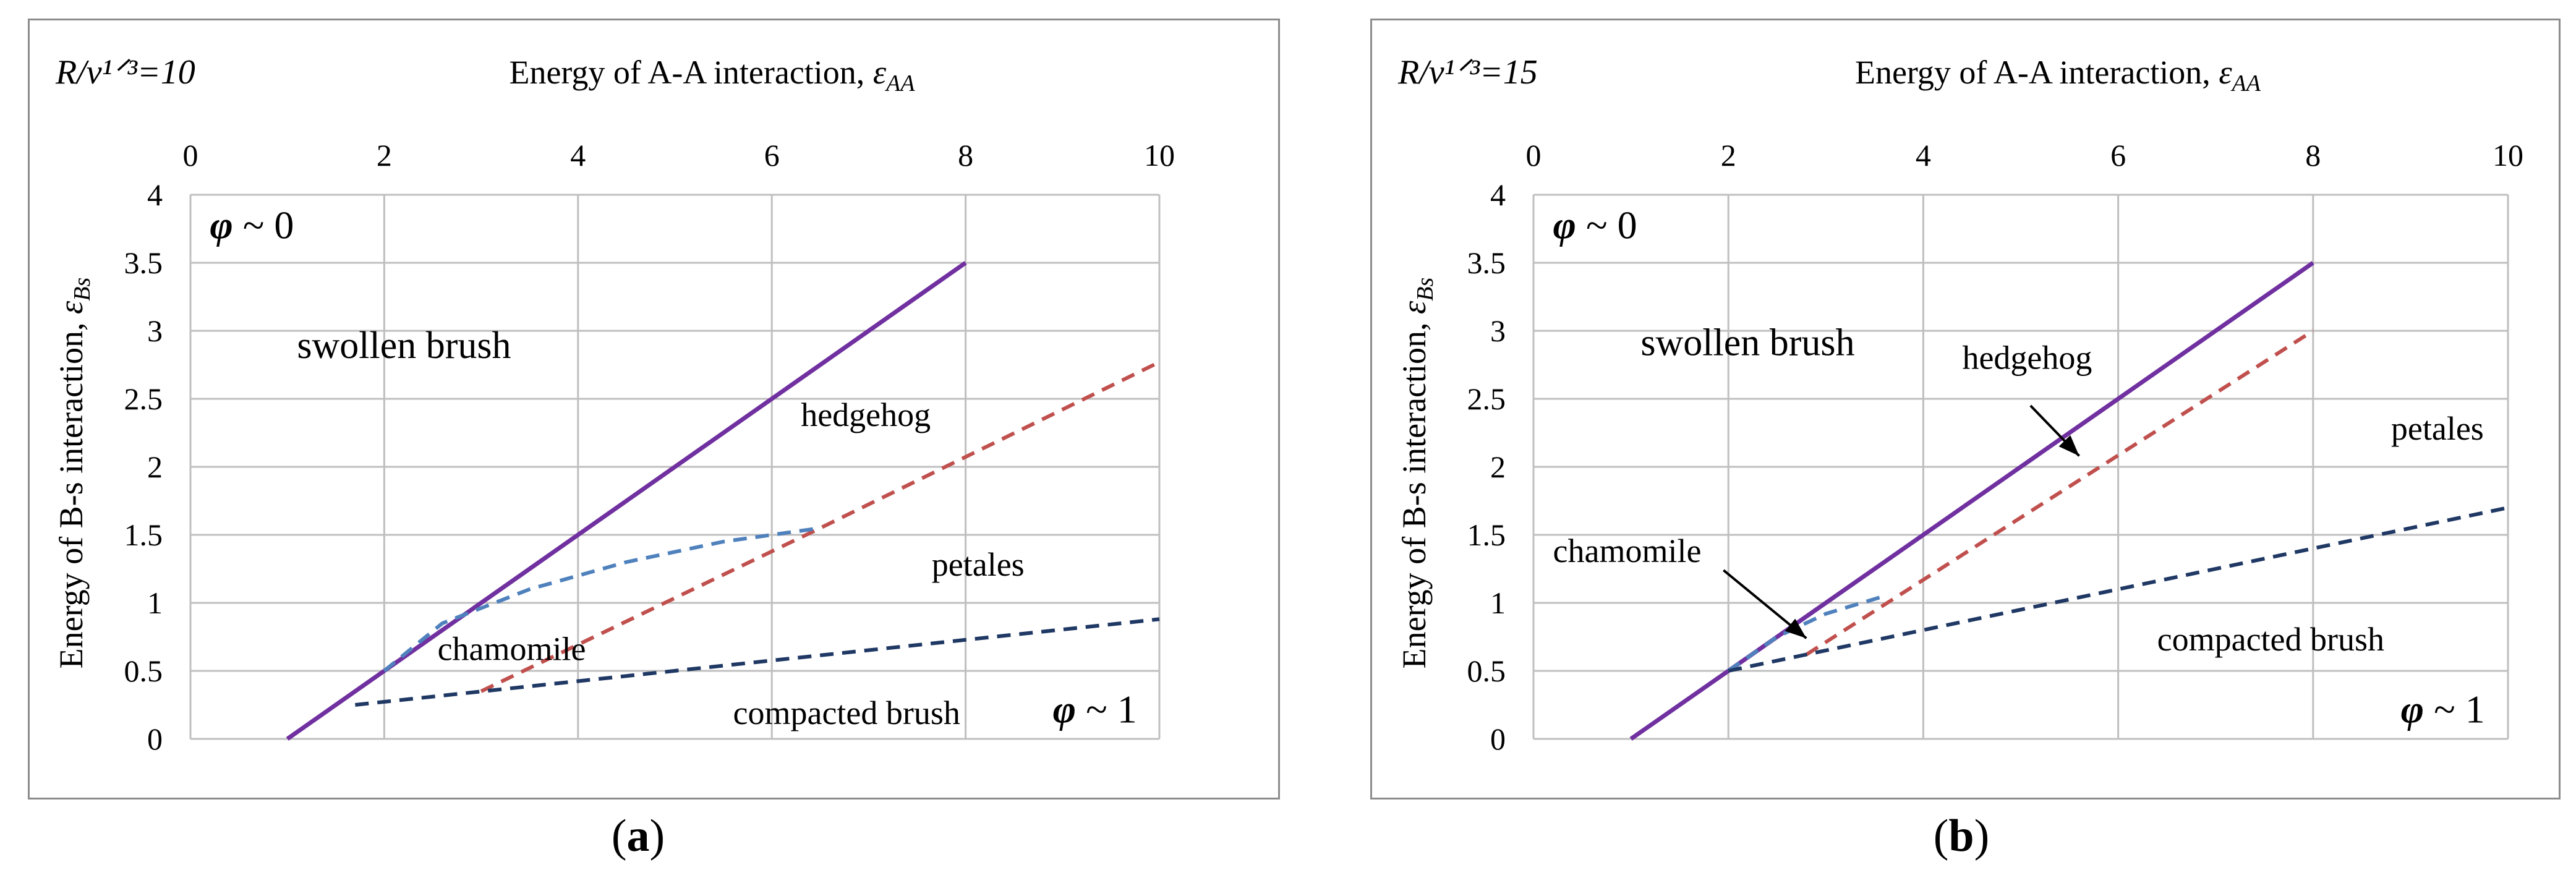 The image size is (2576, 891). I want to click on ratio-label: R/v¹ᐟ³=15, so click(1467, 72).